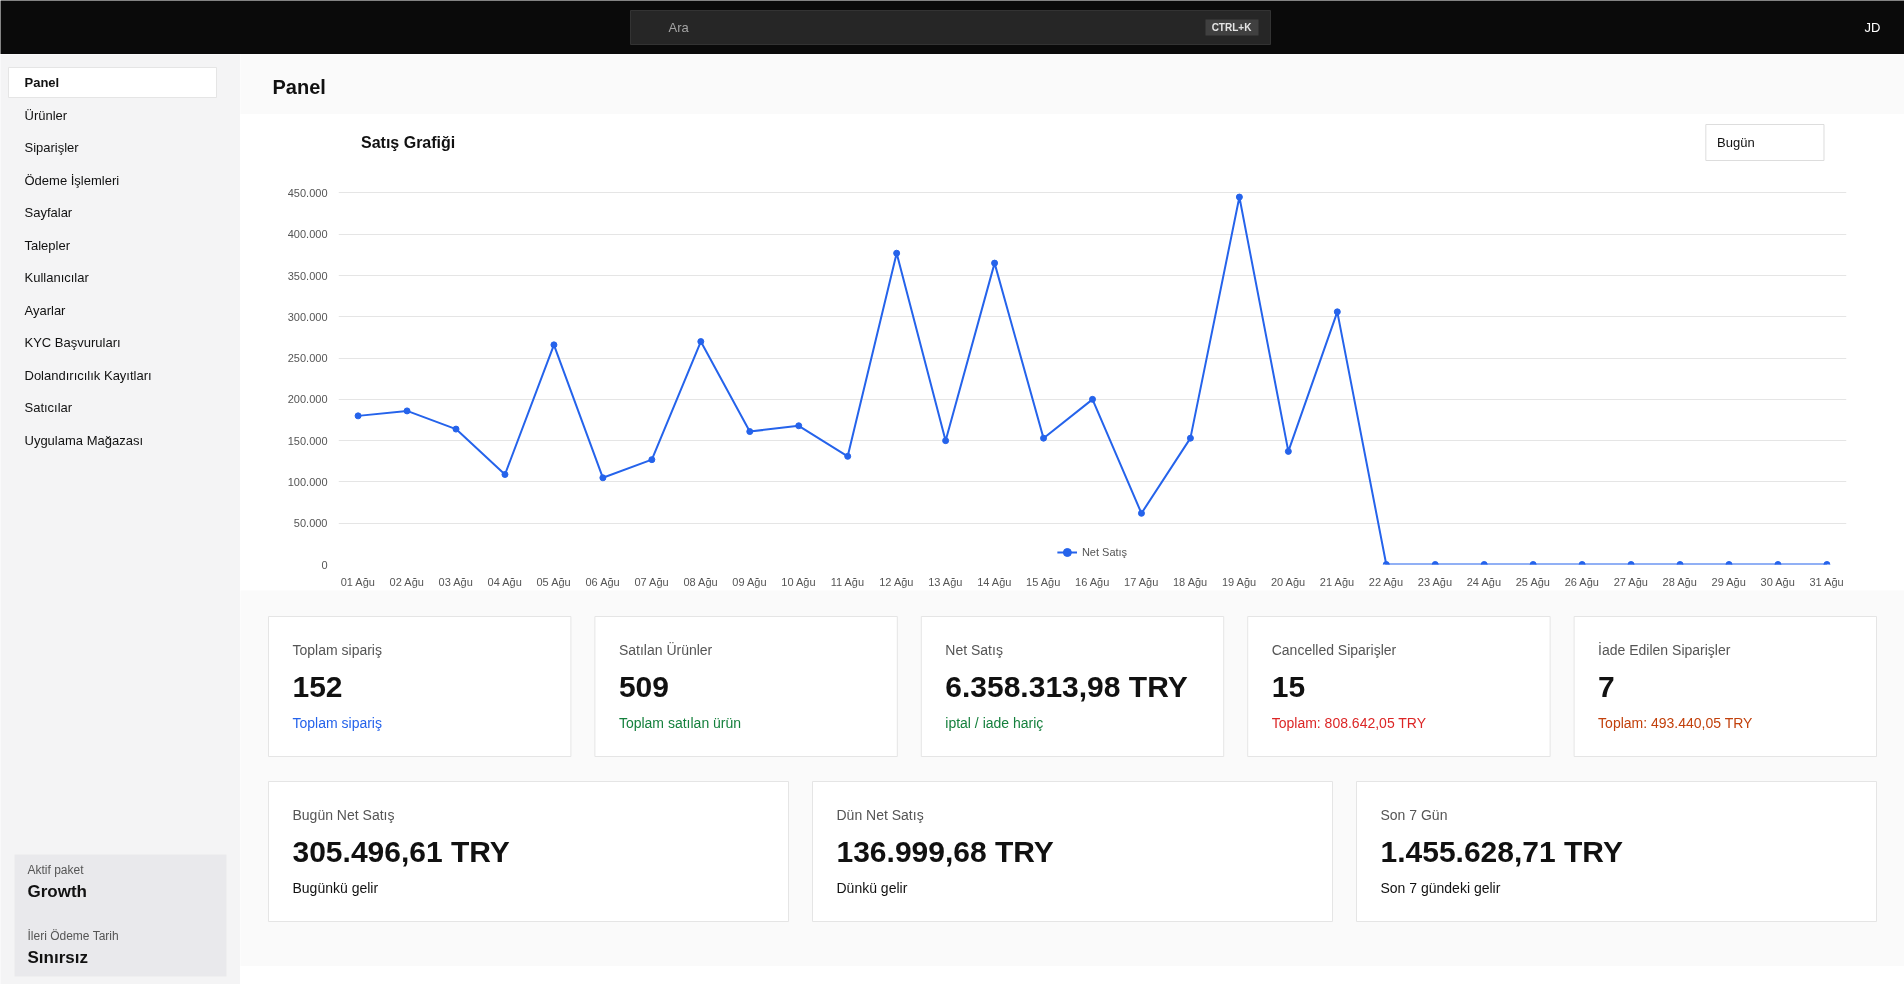 The height and width of the screenshot is (997, 1904). What do you see at coordinates (1606, 686) in the screenshot?
I see `text: 7` at bounding box center [1606, 686].